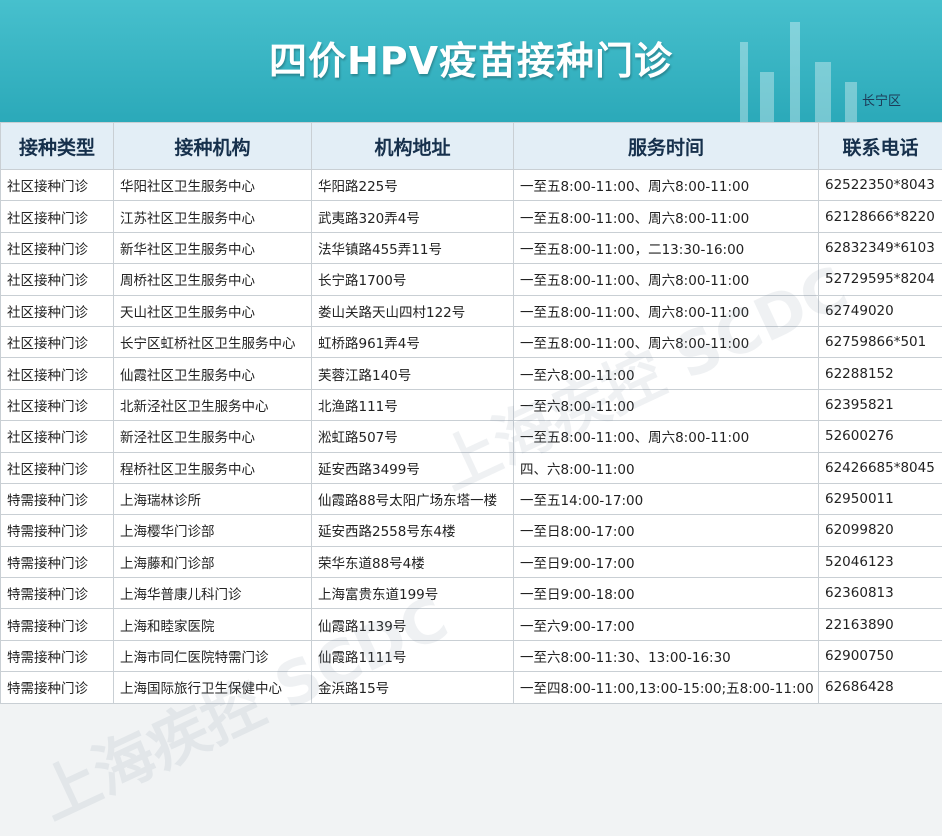 The image size is (942, 836). Describe the element at coordinates (666, 530) in the screenshot. I see `table-cell: 一至日8:00-17:00` at that location.